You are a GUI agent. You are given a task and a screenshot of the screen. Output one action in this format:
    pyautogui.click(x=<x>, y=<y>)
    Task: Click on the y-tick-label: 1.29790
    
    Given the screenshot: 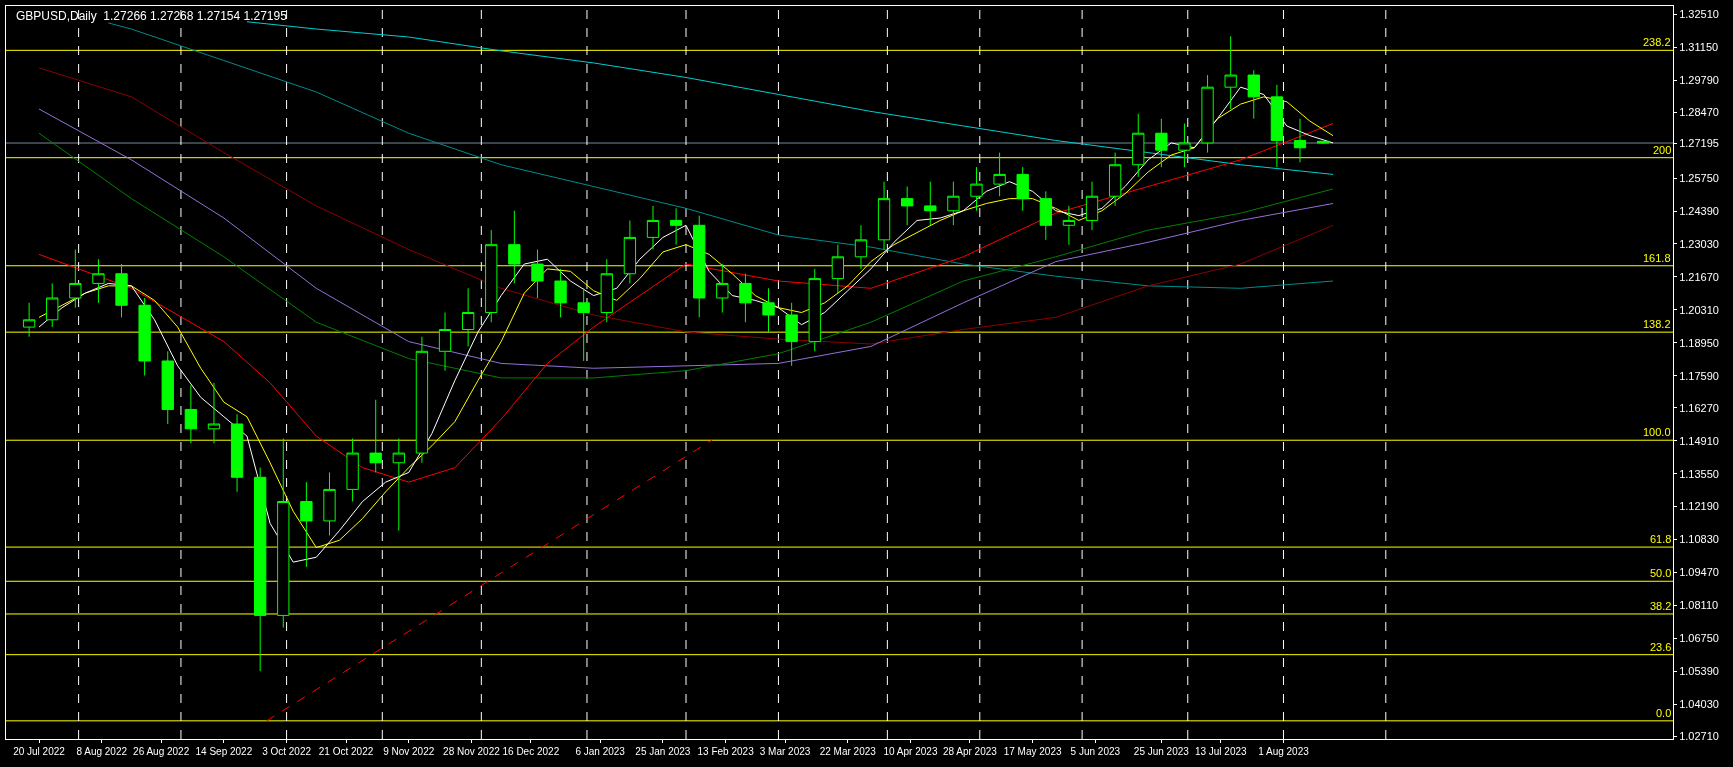 What is the action you would take?
    pyautogui.click(x=1699, y=80)
    